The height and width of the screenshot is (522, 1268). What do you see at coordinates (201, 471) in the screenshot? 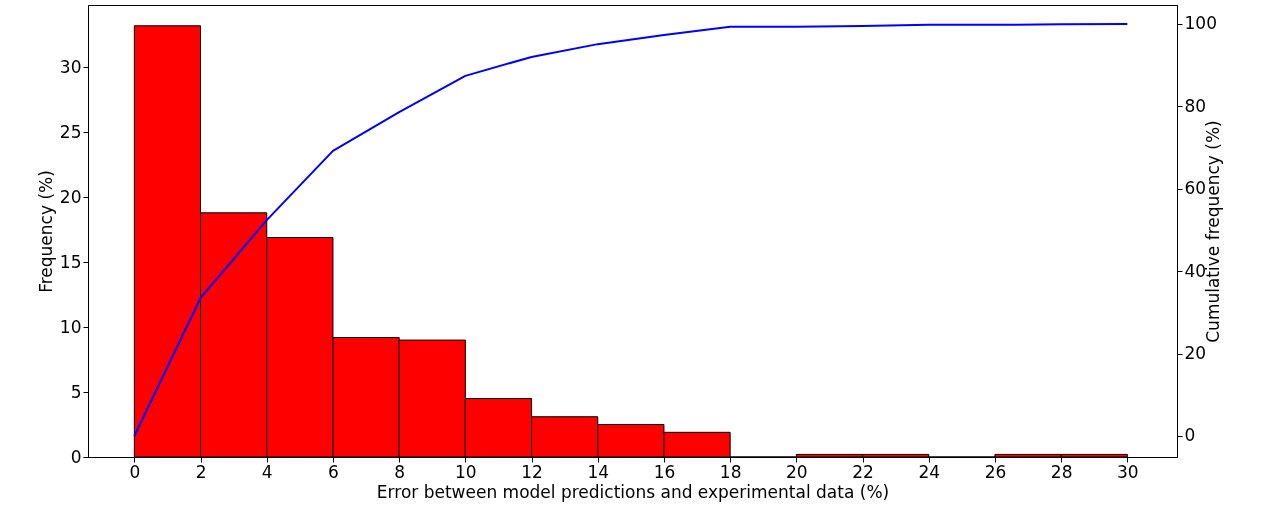
I see `x-tick-label: 2` at bounding box center [201, 471].